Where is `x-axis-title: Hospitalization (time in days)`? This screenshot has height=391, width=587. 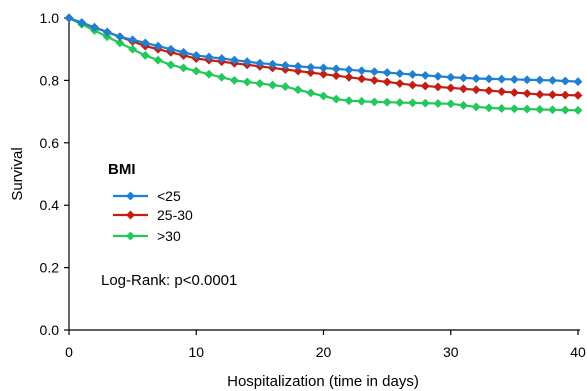 x-axis-title: Hospitalization (time in days) is located at coordinates (323, 381).